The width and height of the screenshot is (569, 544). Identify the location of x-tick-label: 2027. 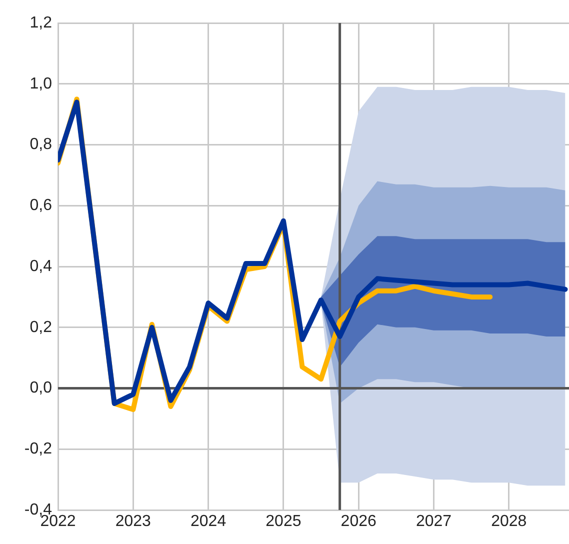
(434, 521).